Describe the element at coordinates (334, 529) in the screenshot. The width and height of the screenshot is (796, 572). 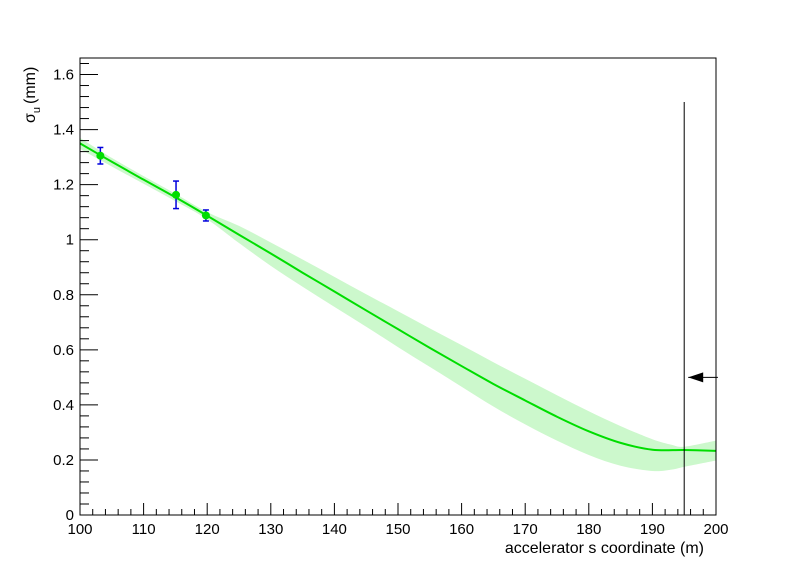
I see `x-tick-label: 140` at that location.